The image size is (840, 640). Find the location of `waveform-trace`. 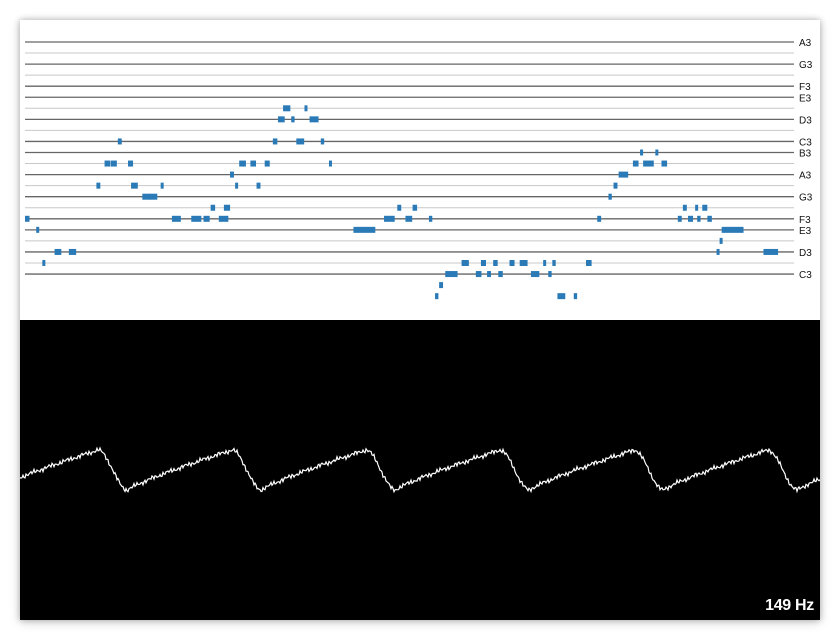

waveform-trace is located at coordinates (420, 470).